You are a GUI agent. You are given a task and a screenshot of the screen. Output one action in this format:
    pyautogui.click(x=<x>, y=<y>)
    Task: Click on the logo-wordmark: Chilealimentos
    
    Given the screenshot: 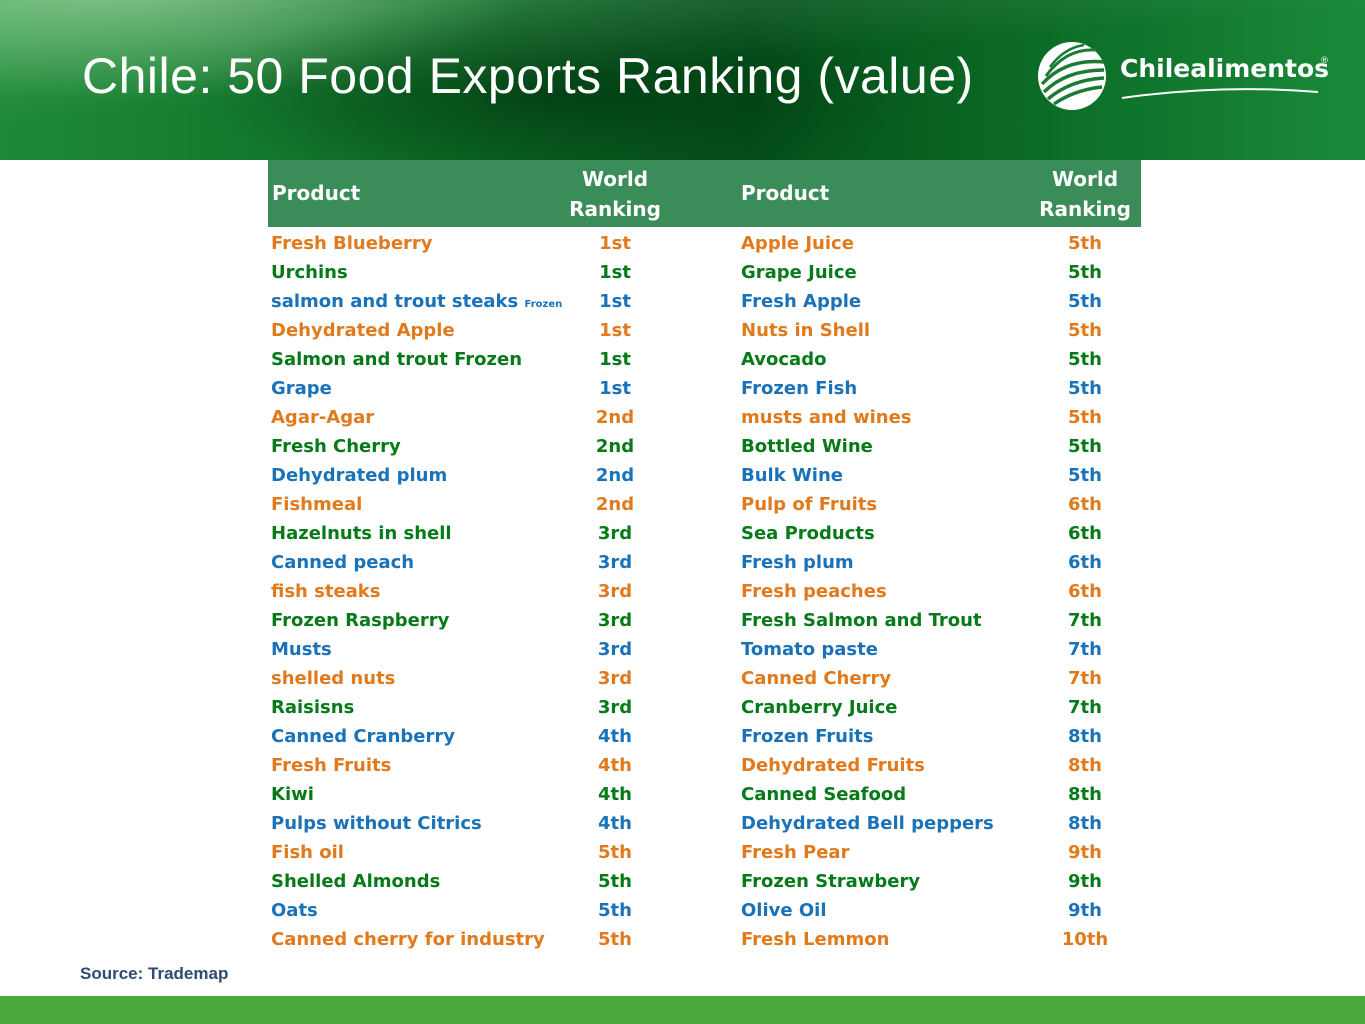 What is the action you would take?
    pyautogui.click(x=1225, y=68)
    